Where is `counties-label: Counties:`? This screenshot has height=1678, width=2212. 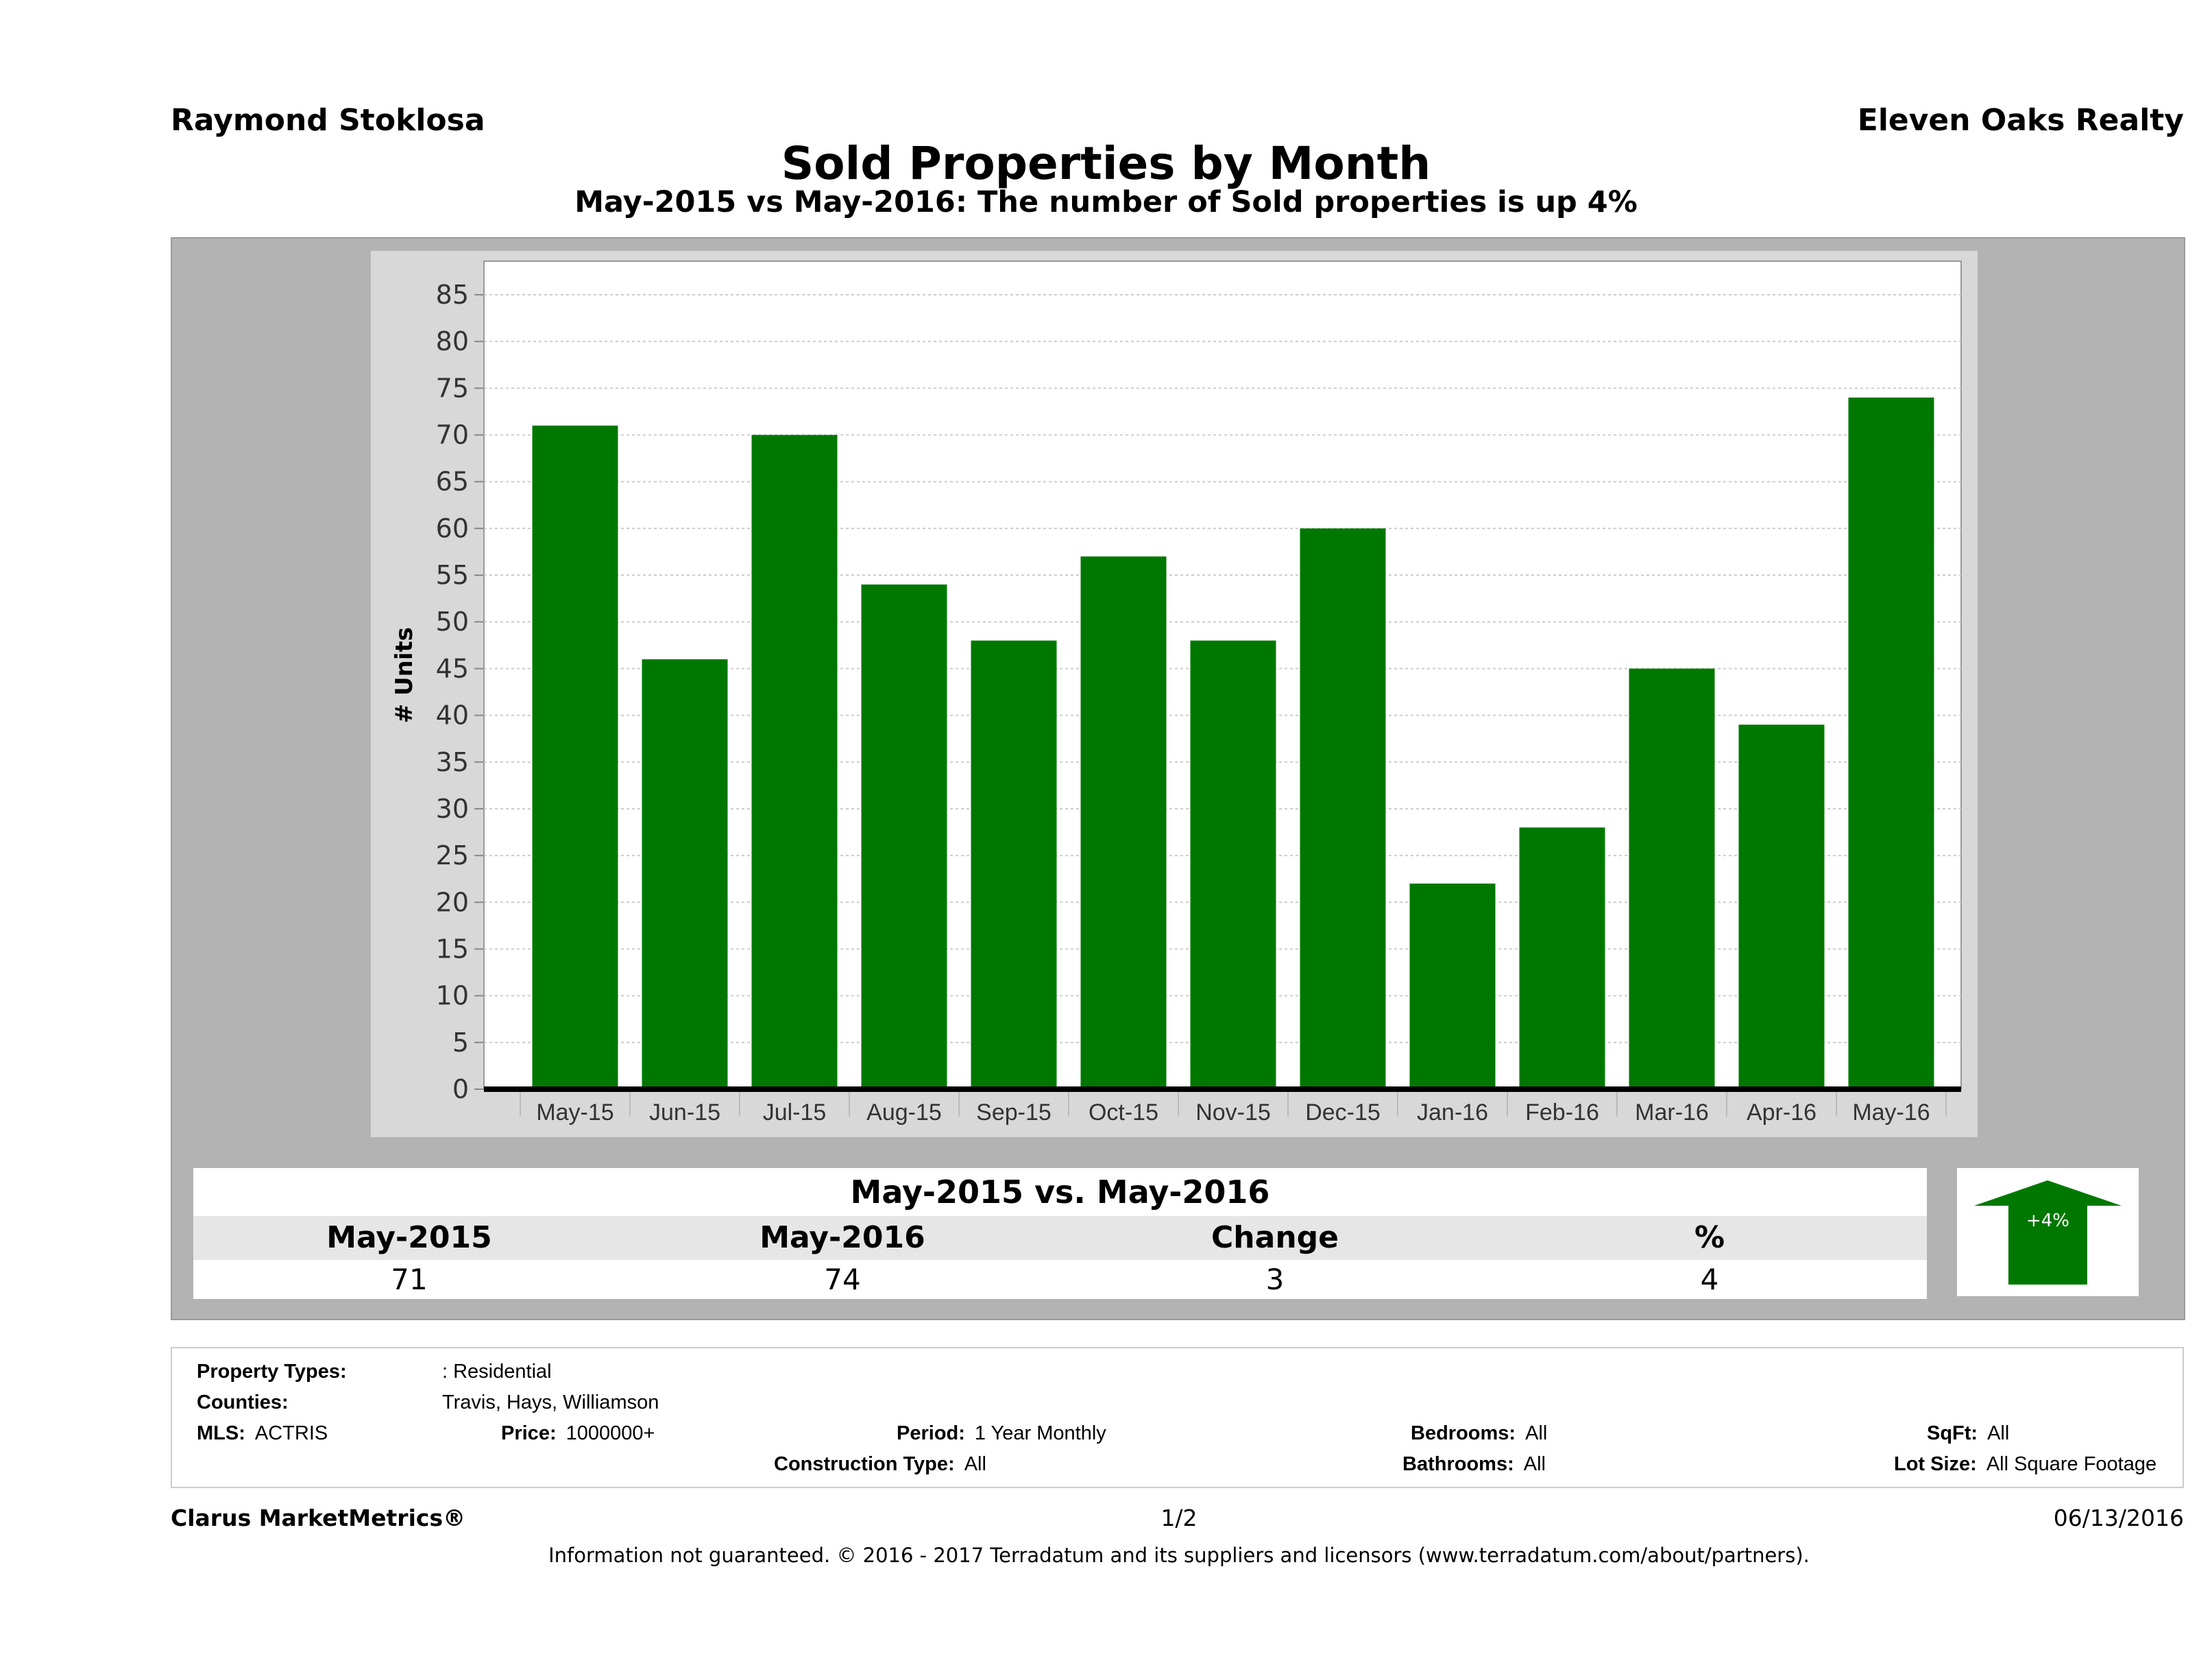 counties-label: Counties: is located at coordinates (243, 1402).